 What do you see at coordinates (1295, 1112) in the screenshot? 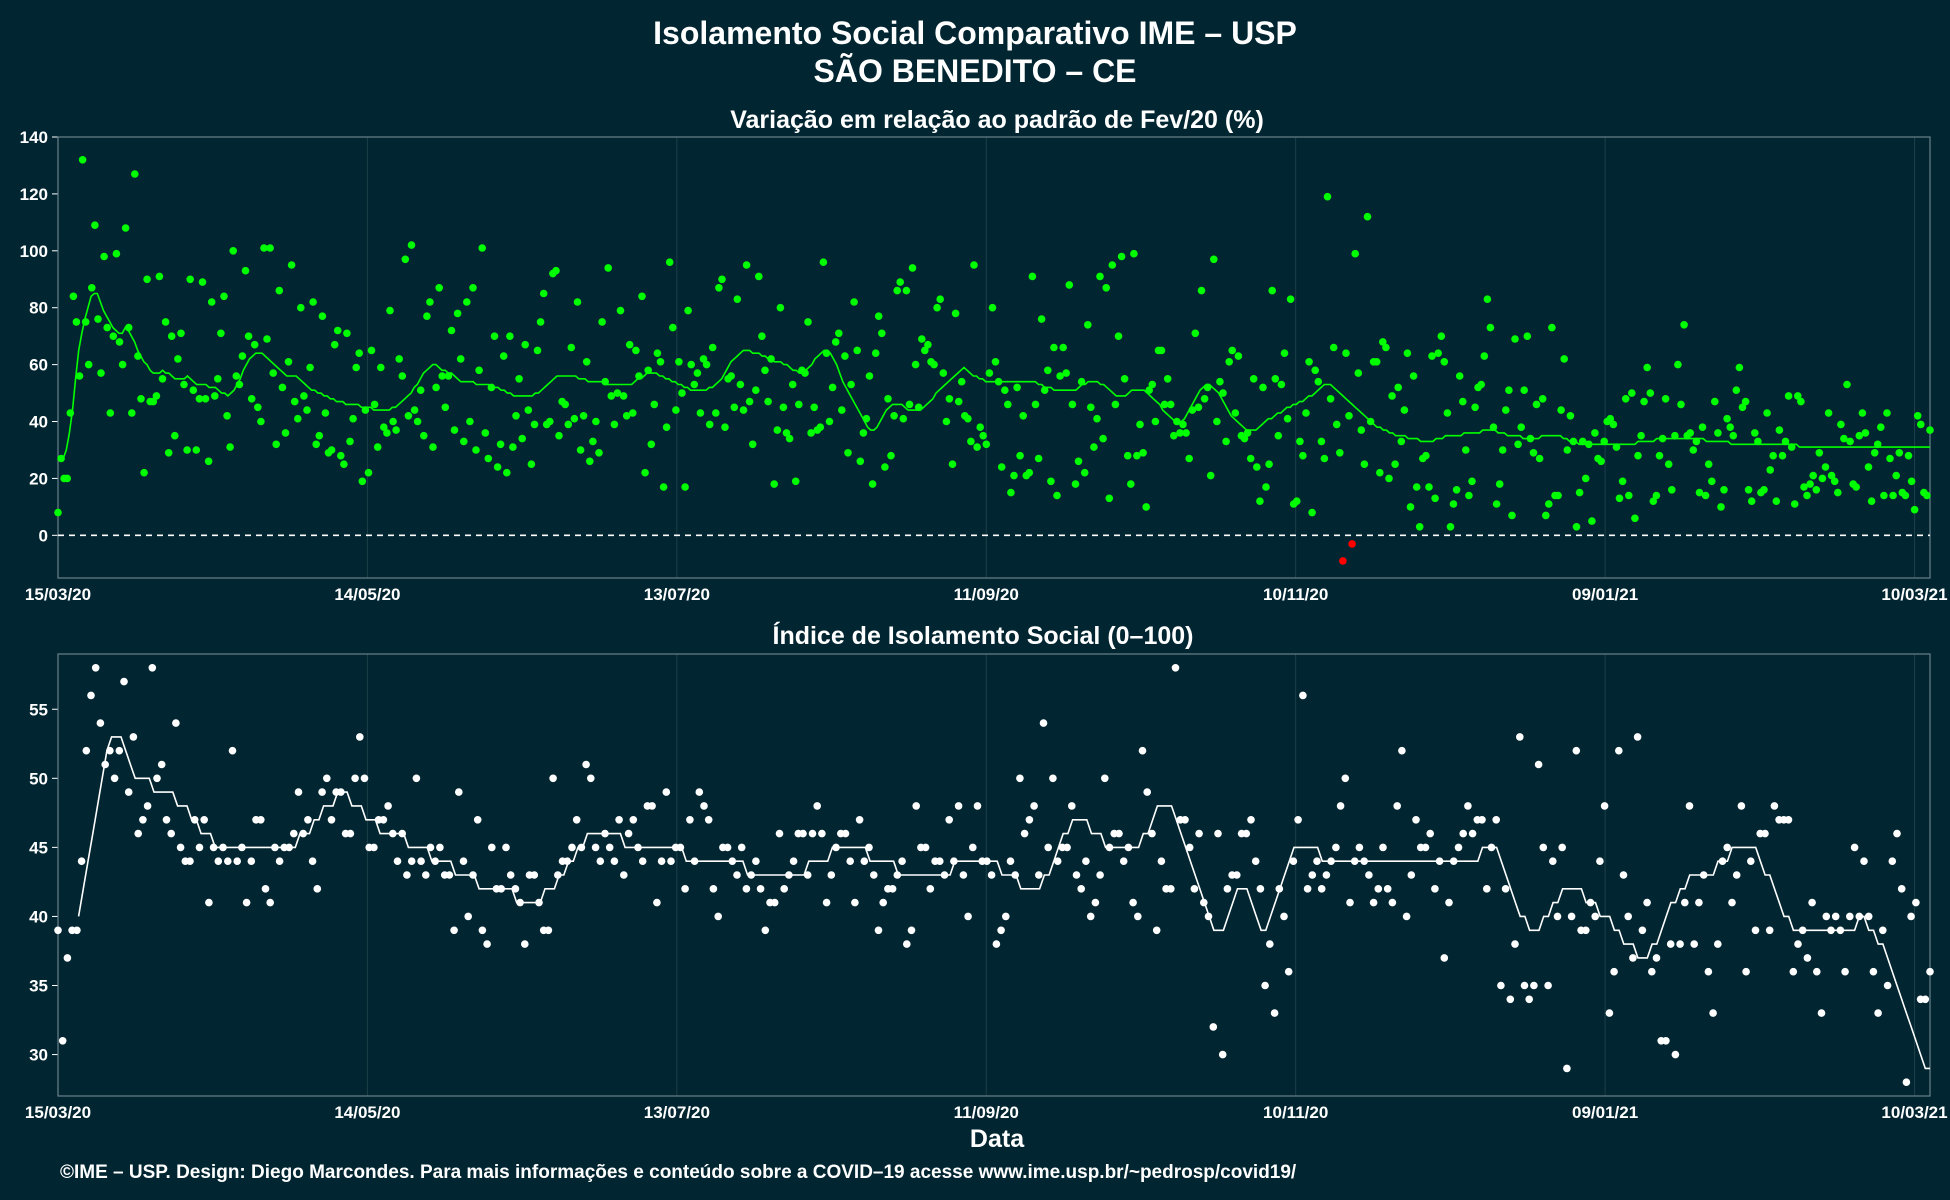
I see `x-tick-label: 10/11/20` at bounding box center [1295, 1112].